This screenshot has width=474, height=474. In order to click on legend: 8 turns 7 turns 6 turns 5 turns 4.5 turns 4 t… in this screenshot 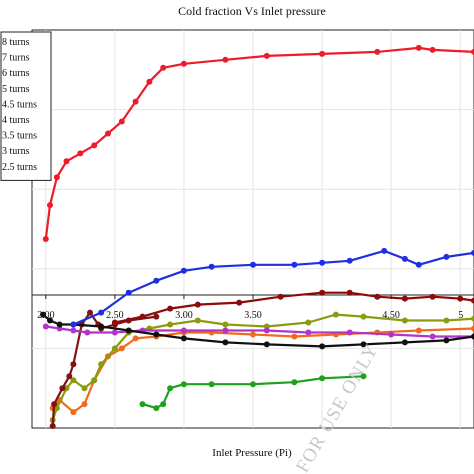, I will do `click(26, 106)`.